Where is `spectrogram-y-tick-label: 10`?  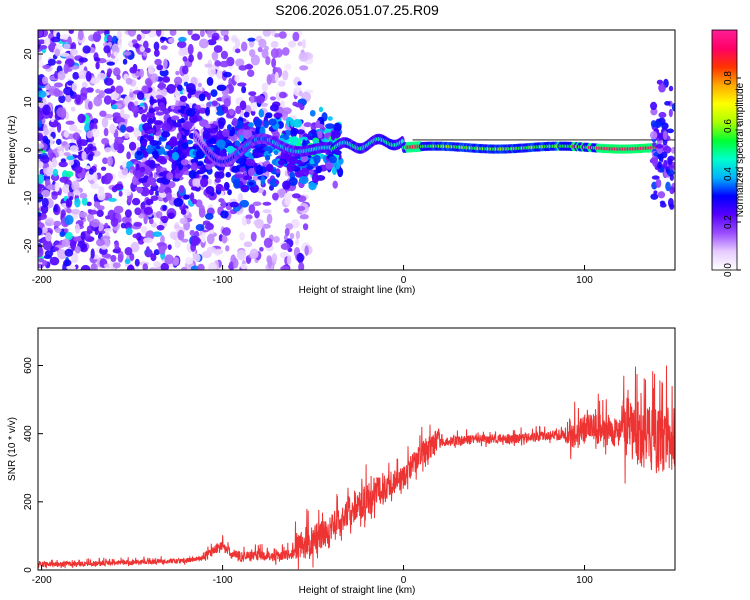
spectrogram-y-tick-label: 10 is located at coordinates (28, 102).